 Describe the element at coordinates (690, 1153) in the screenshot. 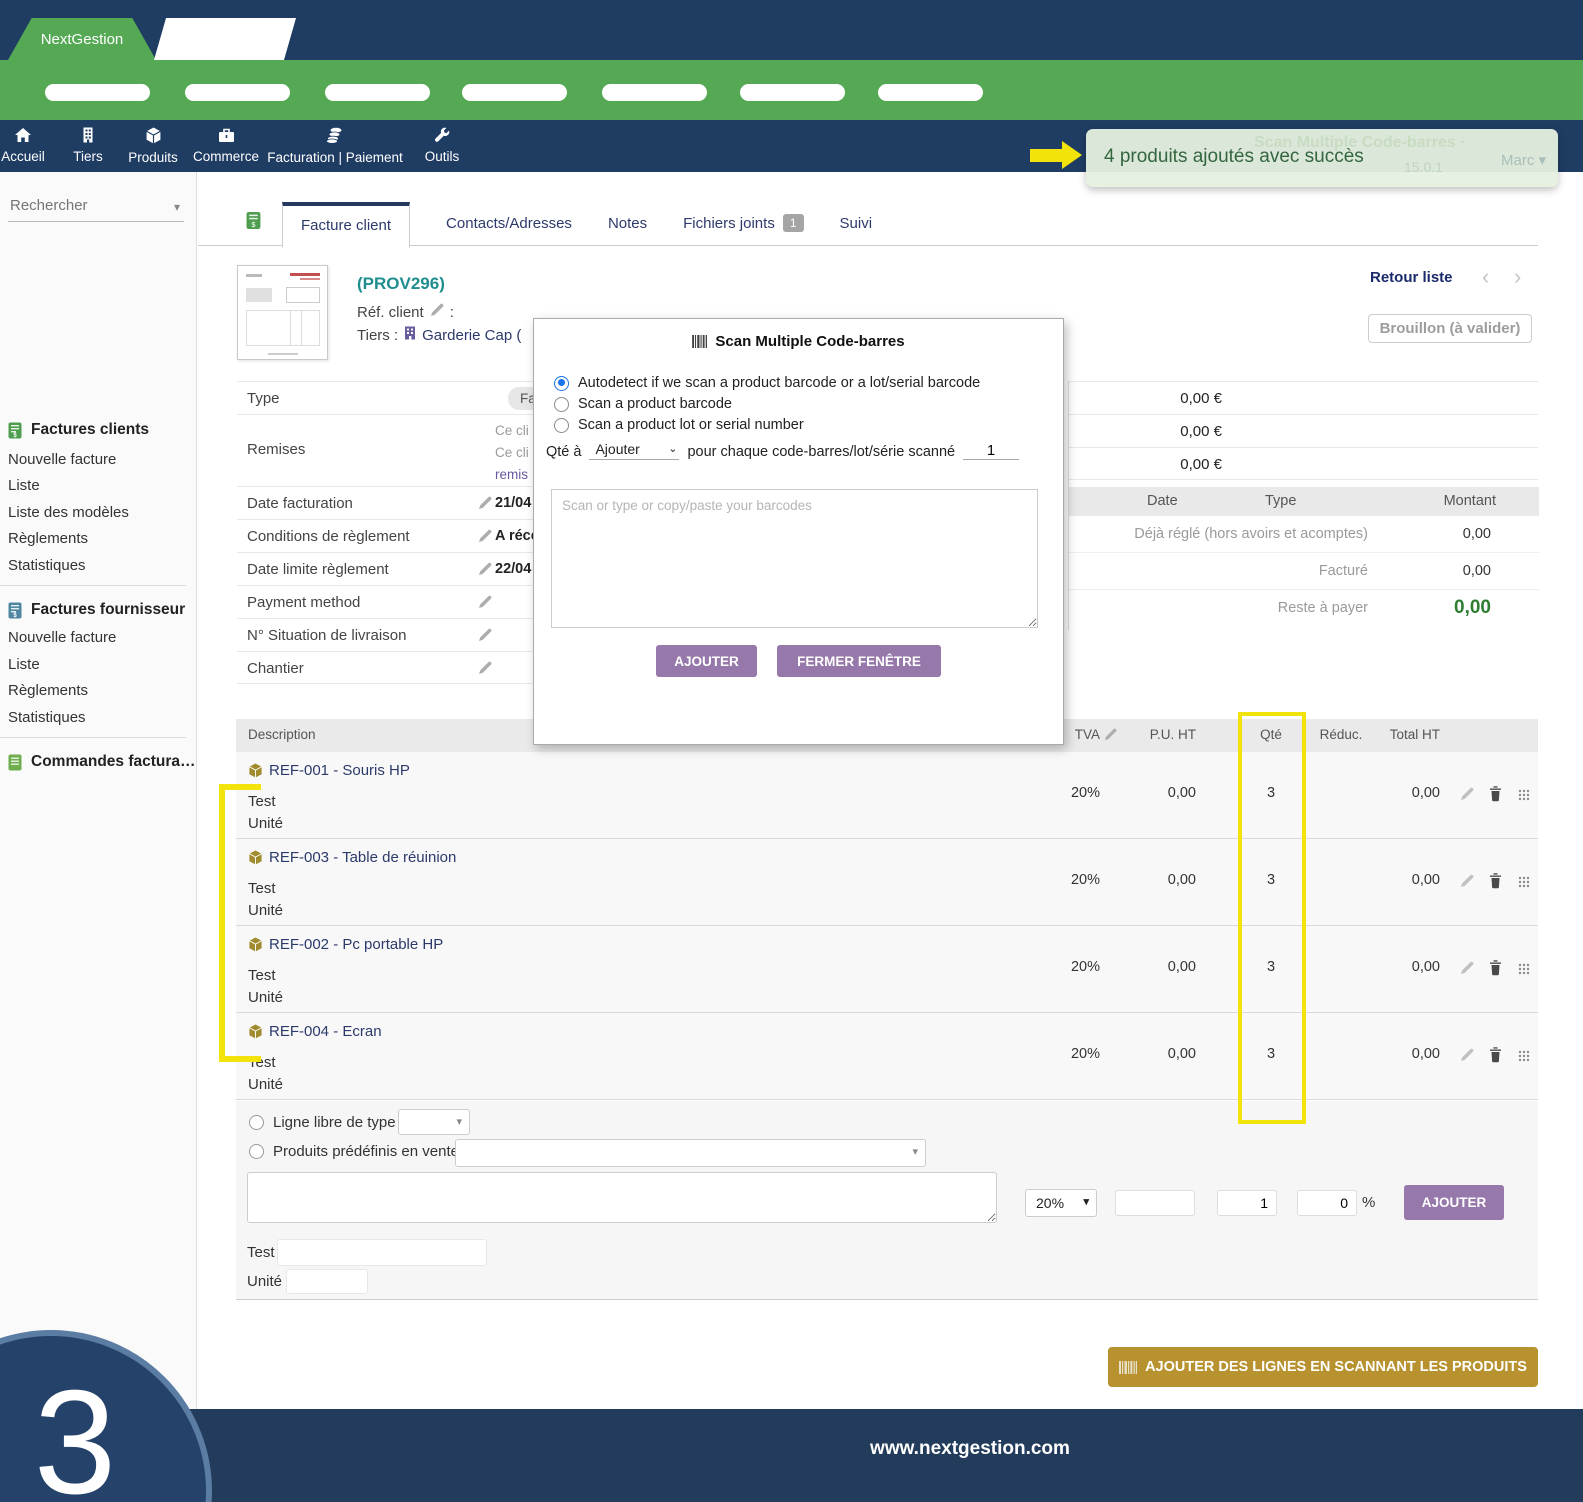

I see `predefined-product-select: ▾` at that location.